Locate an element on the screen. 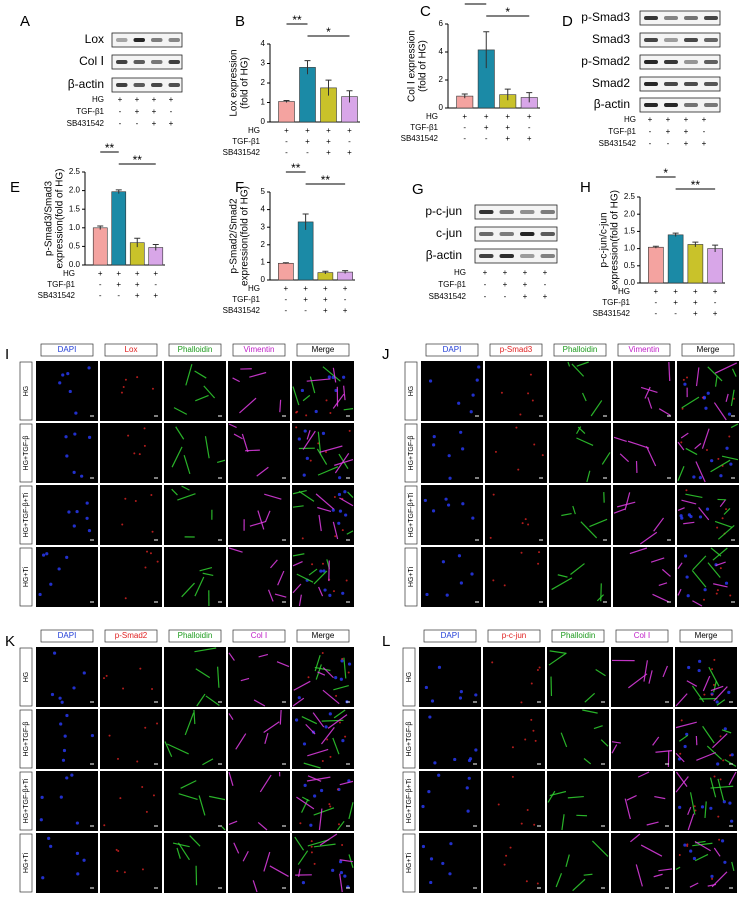  y-tick-label: 0 is located at coordinates (441, 107).